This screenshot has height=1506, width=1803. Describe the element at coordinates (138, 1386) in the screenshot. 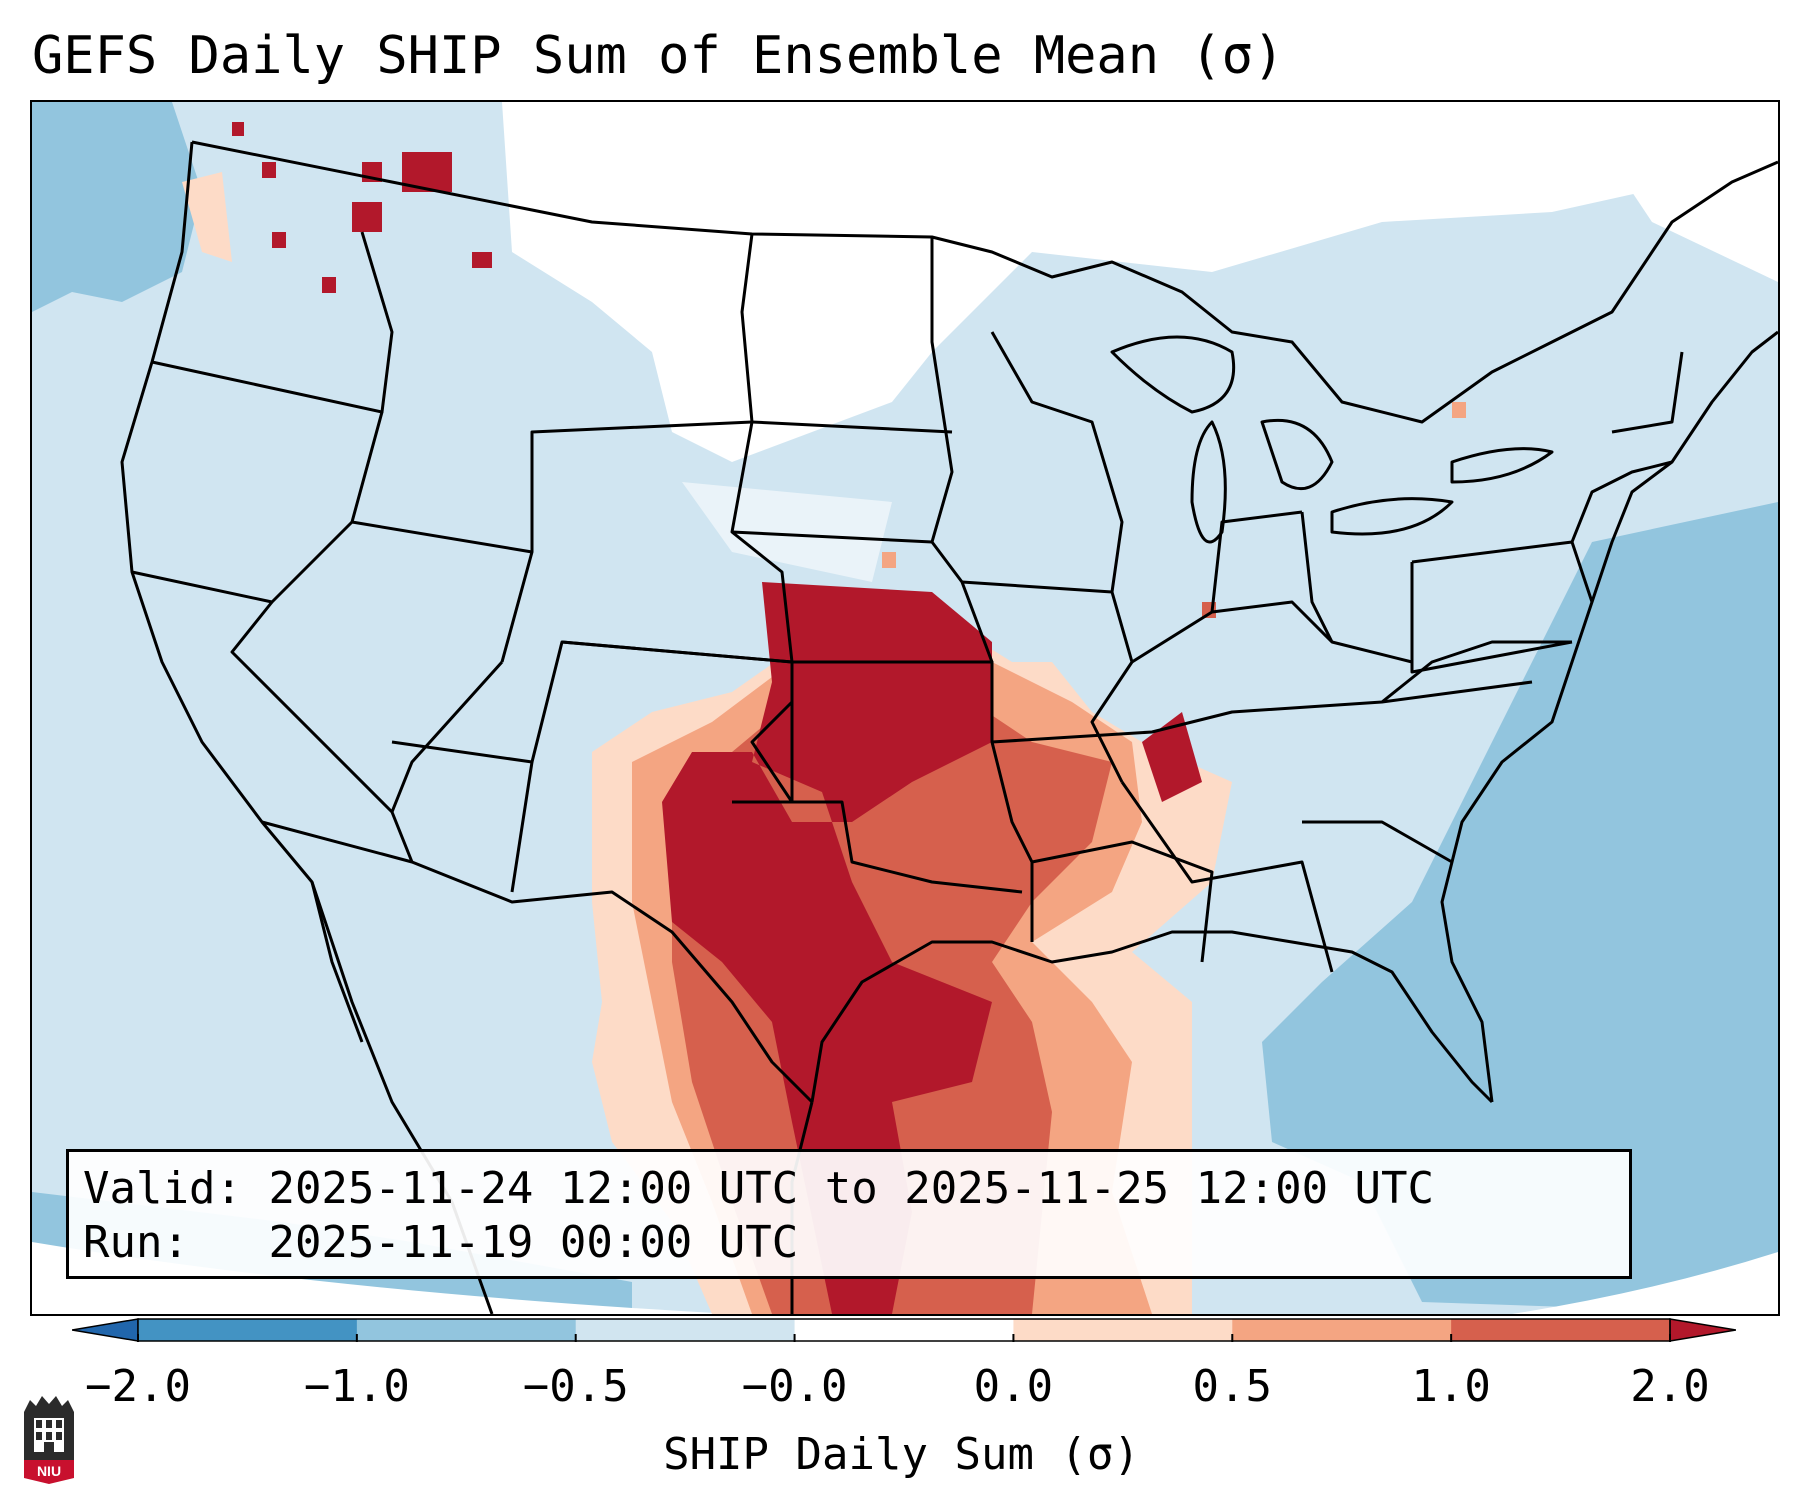

I see `colorbar-tick-0: −2.0` at that location.